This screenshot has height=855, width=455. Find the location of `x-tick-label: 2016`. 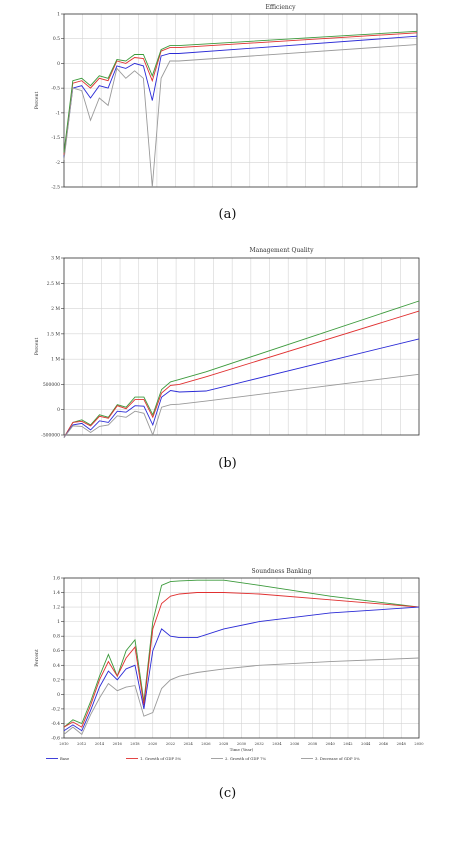

x-tick-label: 2016 is located at coordinates (118, 744).